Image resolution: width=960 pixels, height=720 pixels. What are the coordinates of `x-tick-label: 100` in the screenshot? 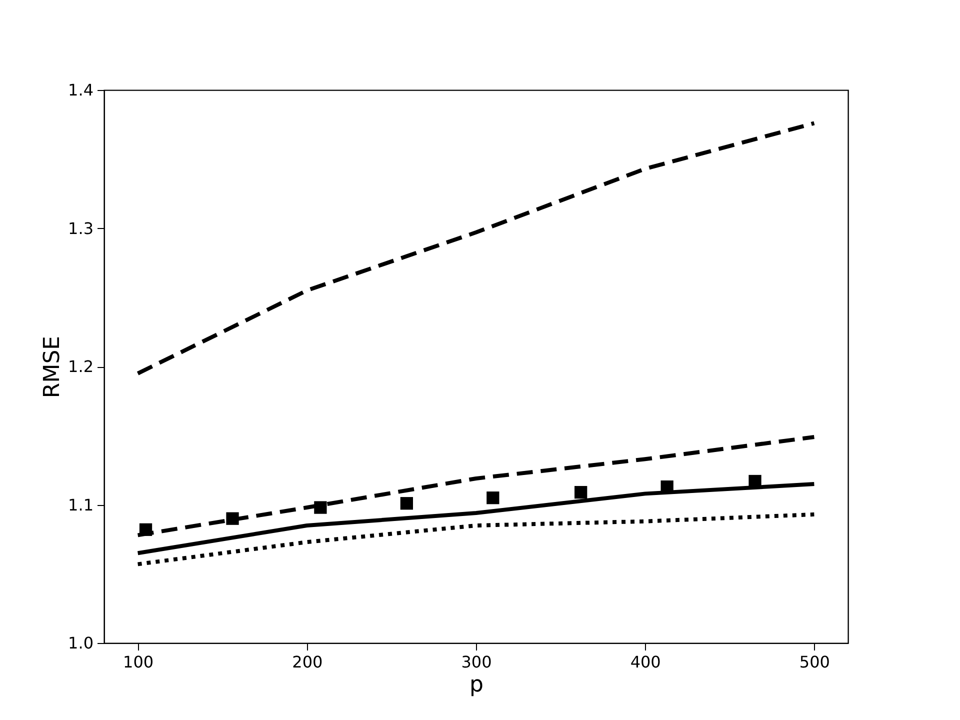 It's located at (138, 662).